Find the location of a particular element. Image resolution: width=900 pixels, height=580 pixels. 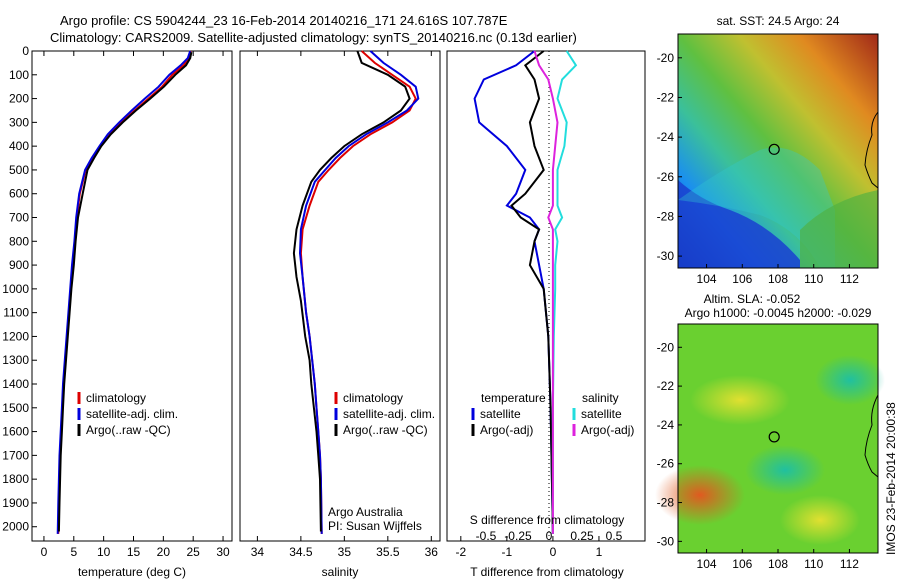

difference-x2tick-label: -0.5 is located at coordinates (486, 536).